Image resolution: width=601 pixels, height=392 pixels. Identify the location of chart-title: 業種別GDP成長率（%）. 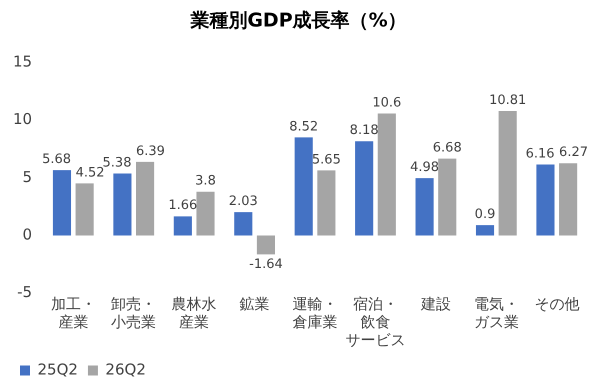
(298, 20).